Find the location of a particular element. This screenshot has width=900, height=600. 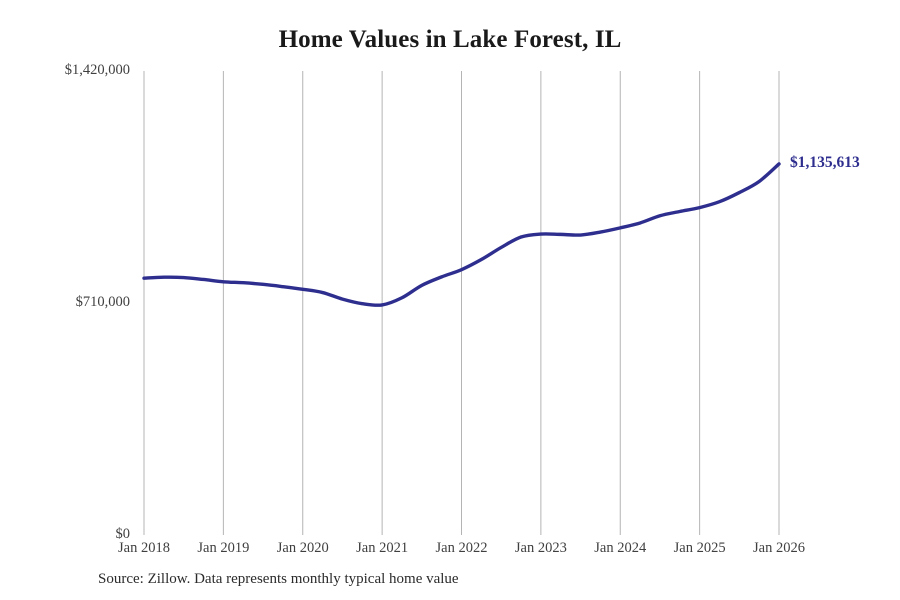

x-axis-tick-label: Jan 2020 is located at coordinates (302, 548).